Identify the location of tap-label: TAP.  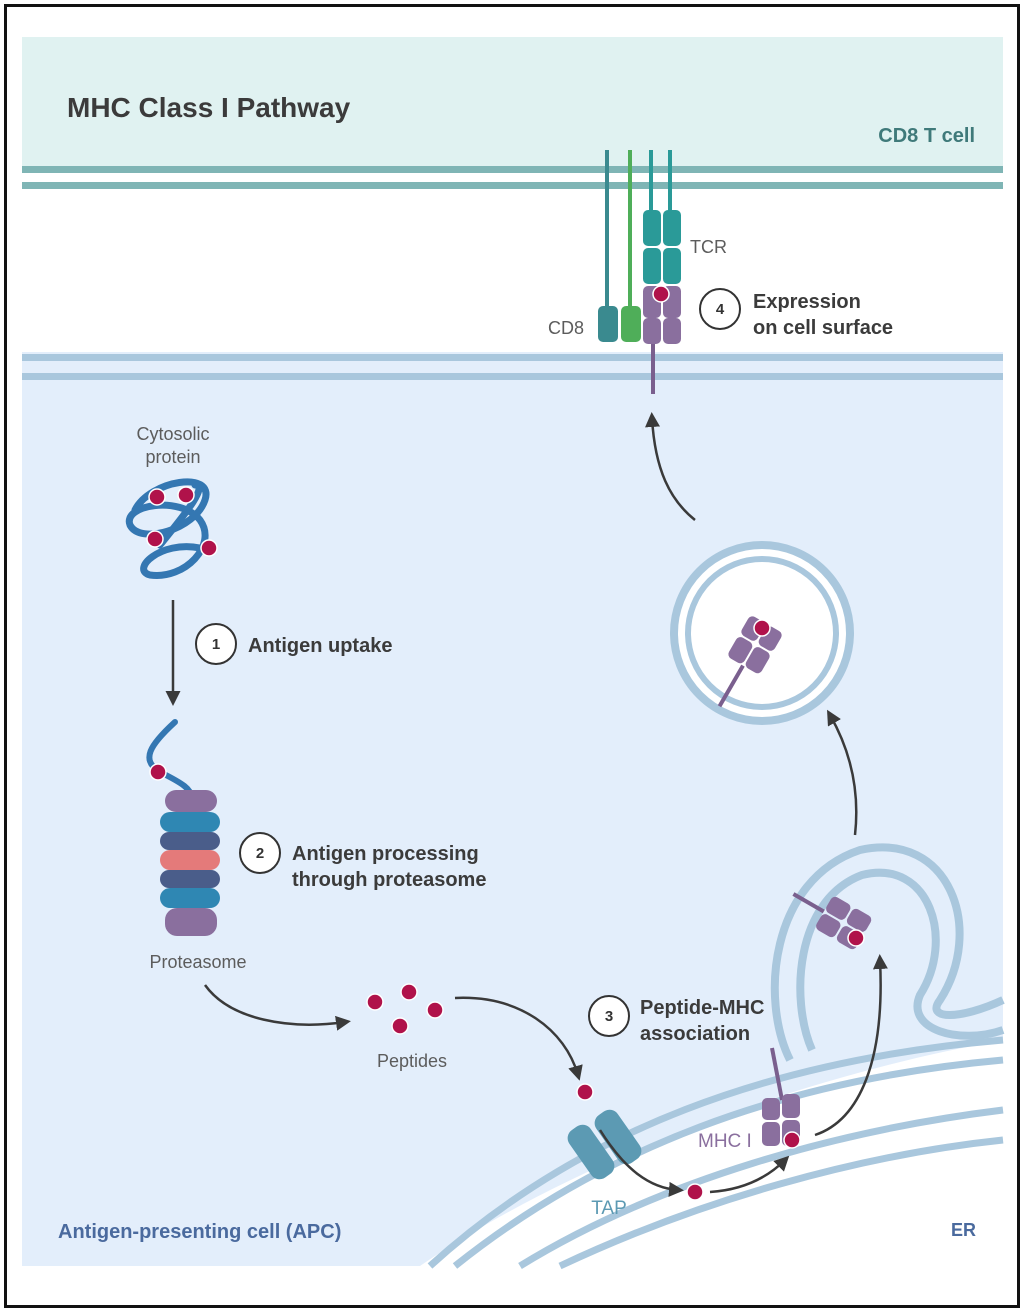
(609, 1208).